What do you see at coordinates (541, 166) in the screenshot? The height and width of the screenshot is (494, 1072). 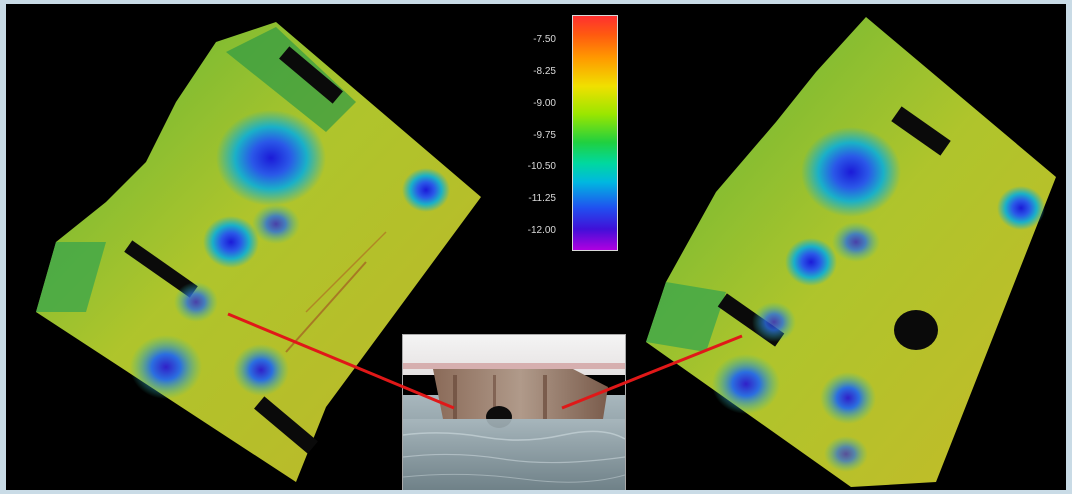 I see `colorbar-tick-label: -10.50` at bounding box center [541, 166].